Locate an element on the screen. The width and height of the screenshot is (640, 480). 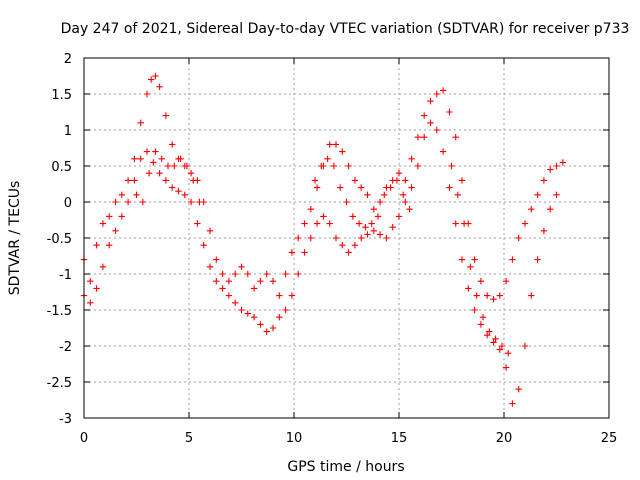
x-tick-label: 15 is located at coordinates (399, 438).